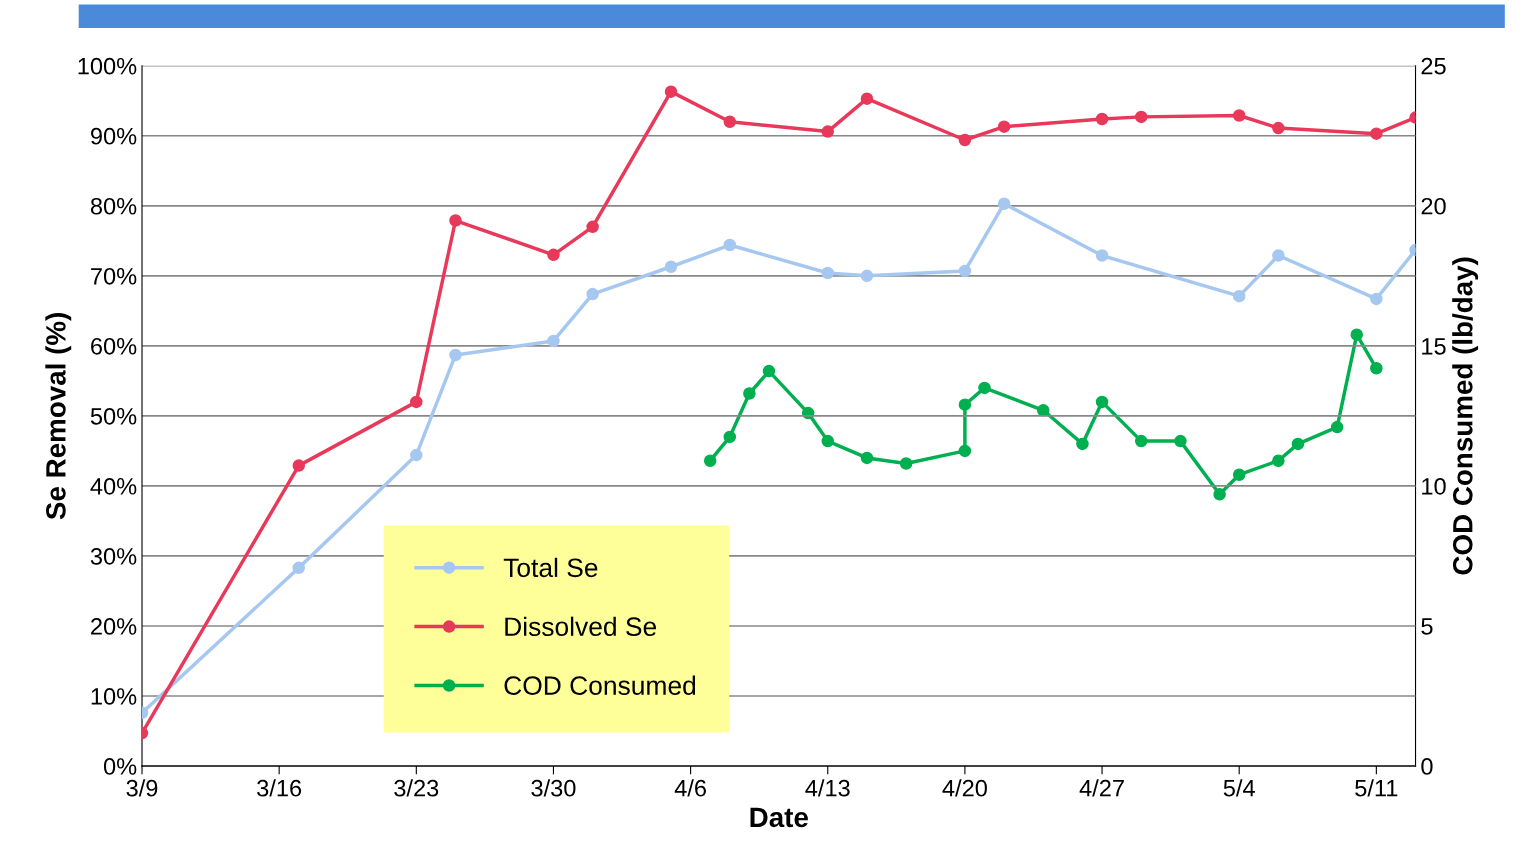 This screenshot has width=1527, height=854. Describe the element at coordinates (114, 346) in the screenshot. I see `y-tick-label: 60%` at that location.